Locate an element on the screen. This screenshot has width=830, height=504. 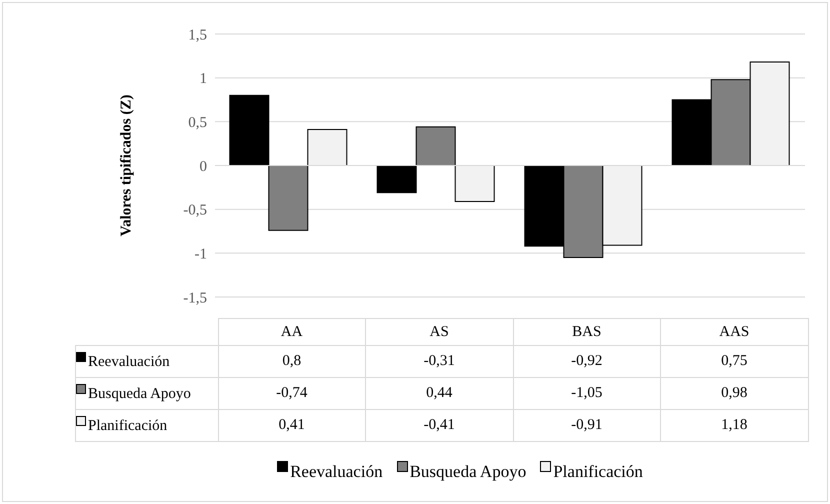
text: Reevaluación is located at coordinates (336, 471).